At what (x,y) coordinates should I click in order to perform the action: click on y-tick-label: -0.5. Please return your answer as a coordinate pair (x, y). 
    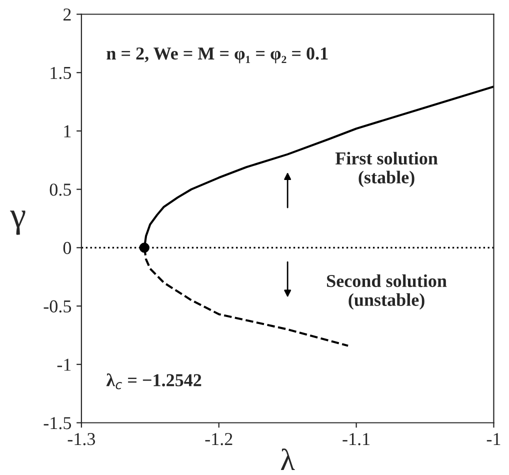
    Looking at the image, I should click on (58, 306).